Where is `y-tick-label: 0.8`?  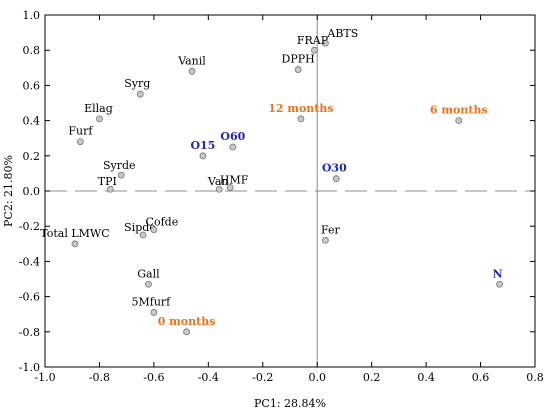
y-tick-label: 0.8 is located at coordinates (32, 50).